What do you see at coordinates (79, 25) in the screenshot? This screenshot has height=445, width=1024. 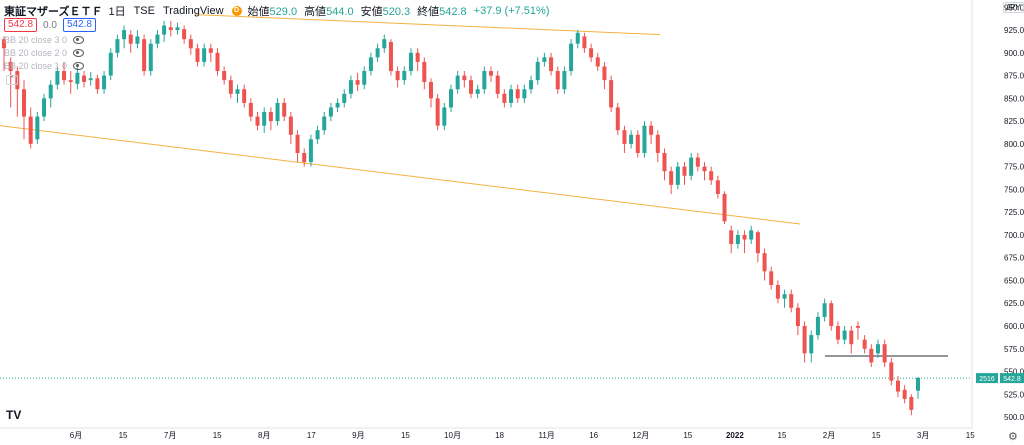 I see `buy-button: 542.8` at bounding box center [79, 25].